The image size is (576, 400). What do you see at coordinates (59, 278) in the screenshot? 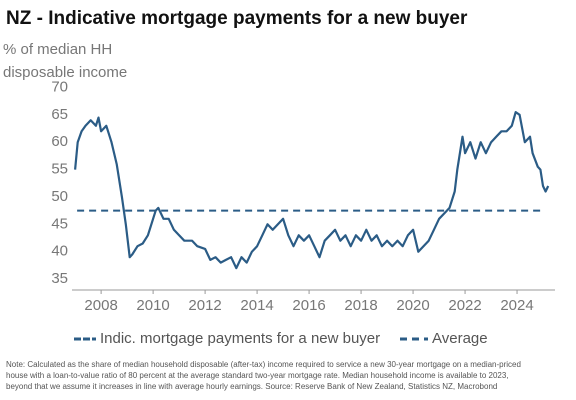
I see `y-tick-label: 35` at bounding box center [59, 278].